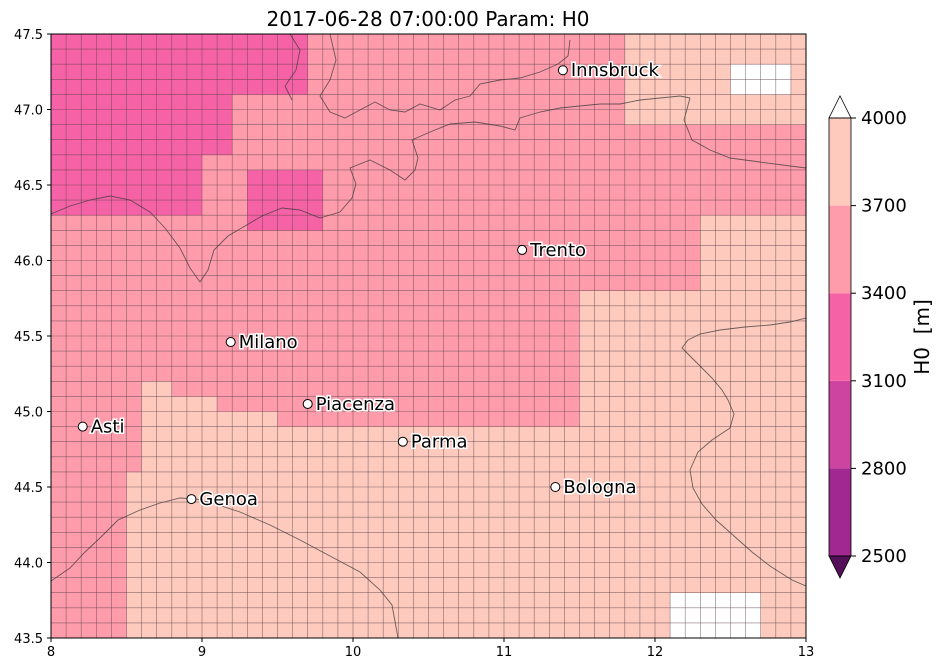  Describe the element at coordinates (884, 206) in the screenshot. I see `colorbar-tick-label: 3700` at that location.